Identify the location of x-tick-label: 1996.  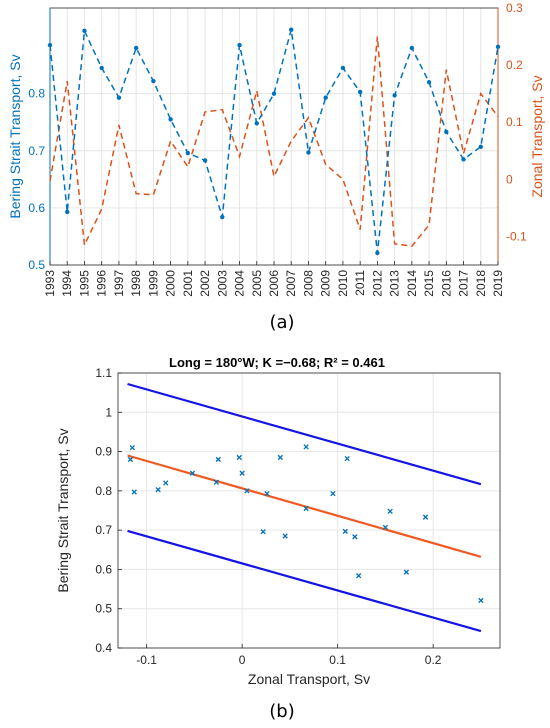
(102, 283).